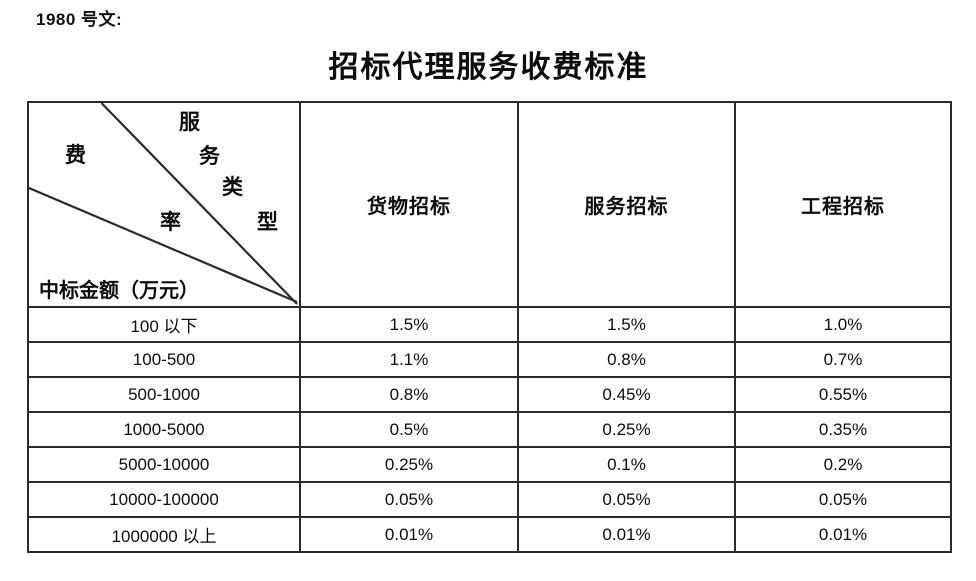  What do you see at coordinates (164, 464) in the screenshot?
I see `amount-range-cell: 5000-10000` at bounding box center [164, 464].